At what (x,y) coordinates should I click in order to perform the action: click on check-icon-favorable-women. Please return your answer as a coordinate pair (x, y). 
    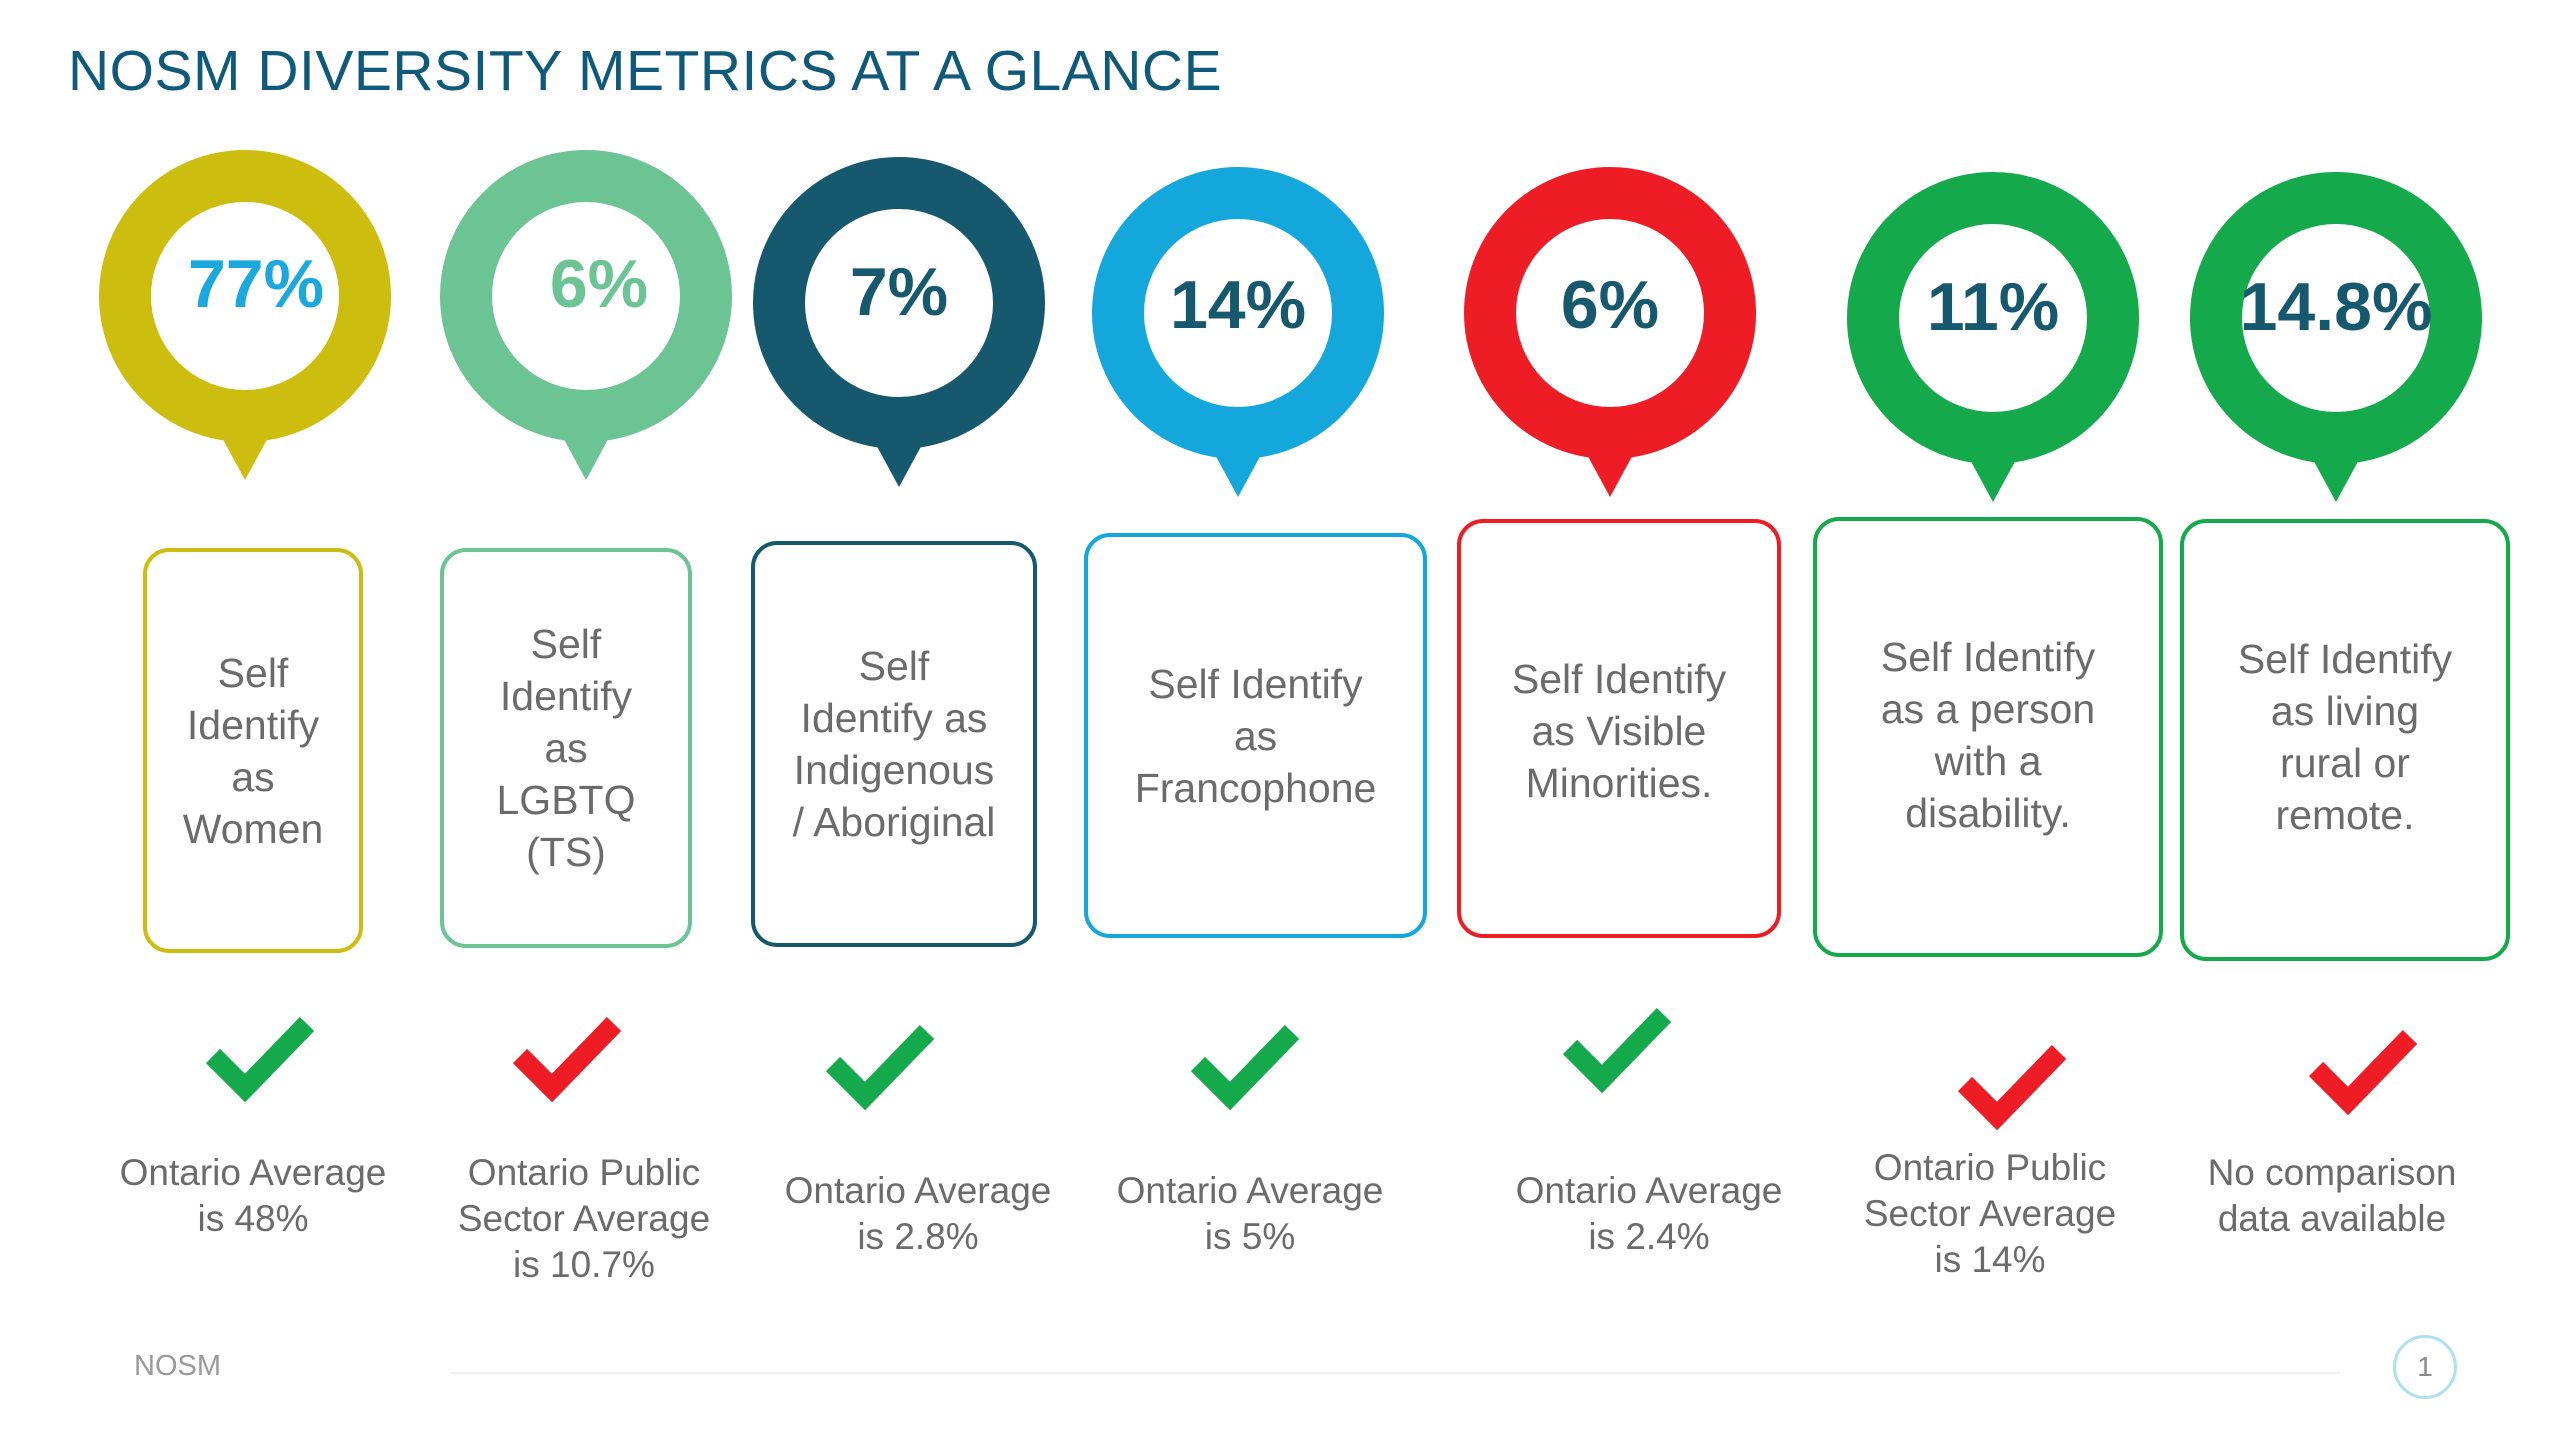
    Looking at the image, I should click on (260, 1060).